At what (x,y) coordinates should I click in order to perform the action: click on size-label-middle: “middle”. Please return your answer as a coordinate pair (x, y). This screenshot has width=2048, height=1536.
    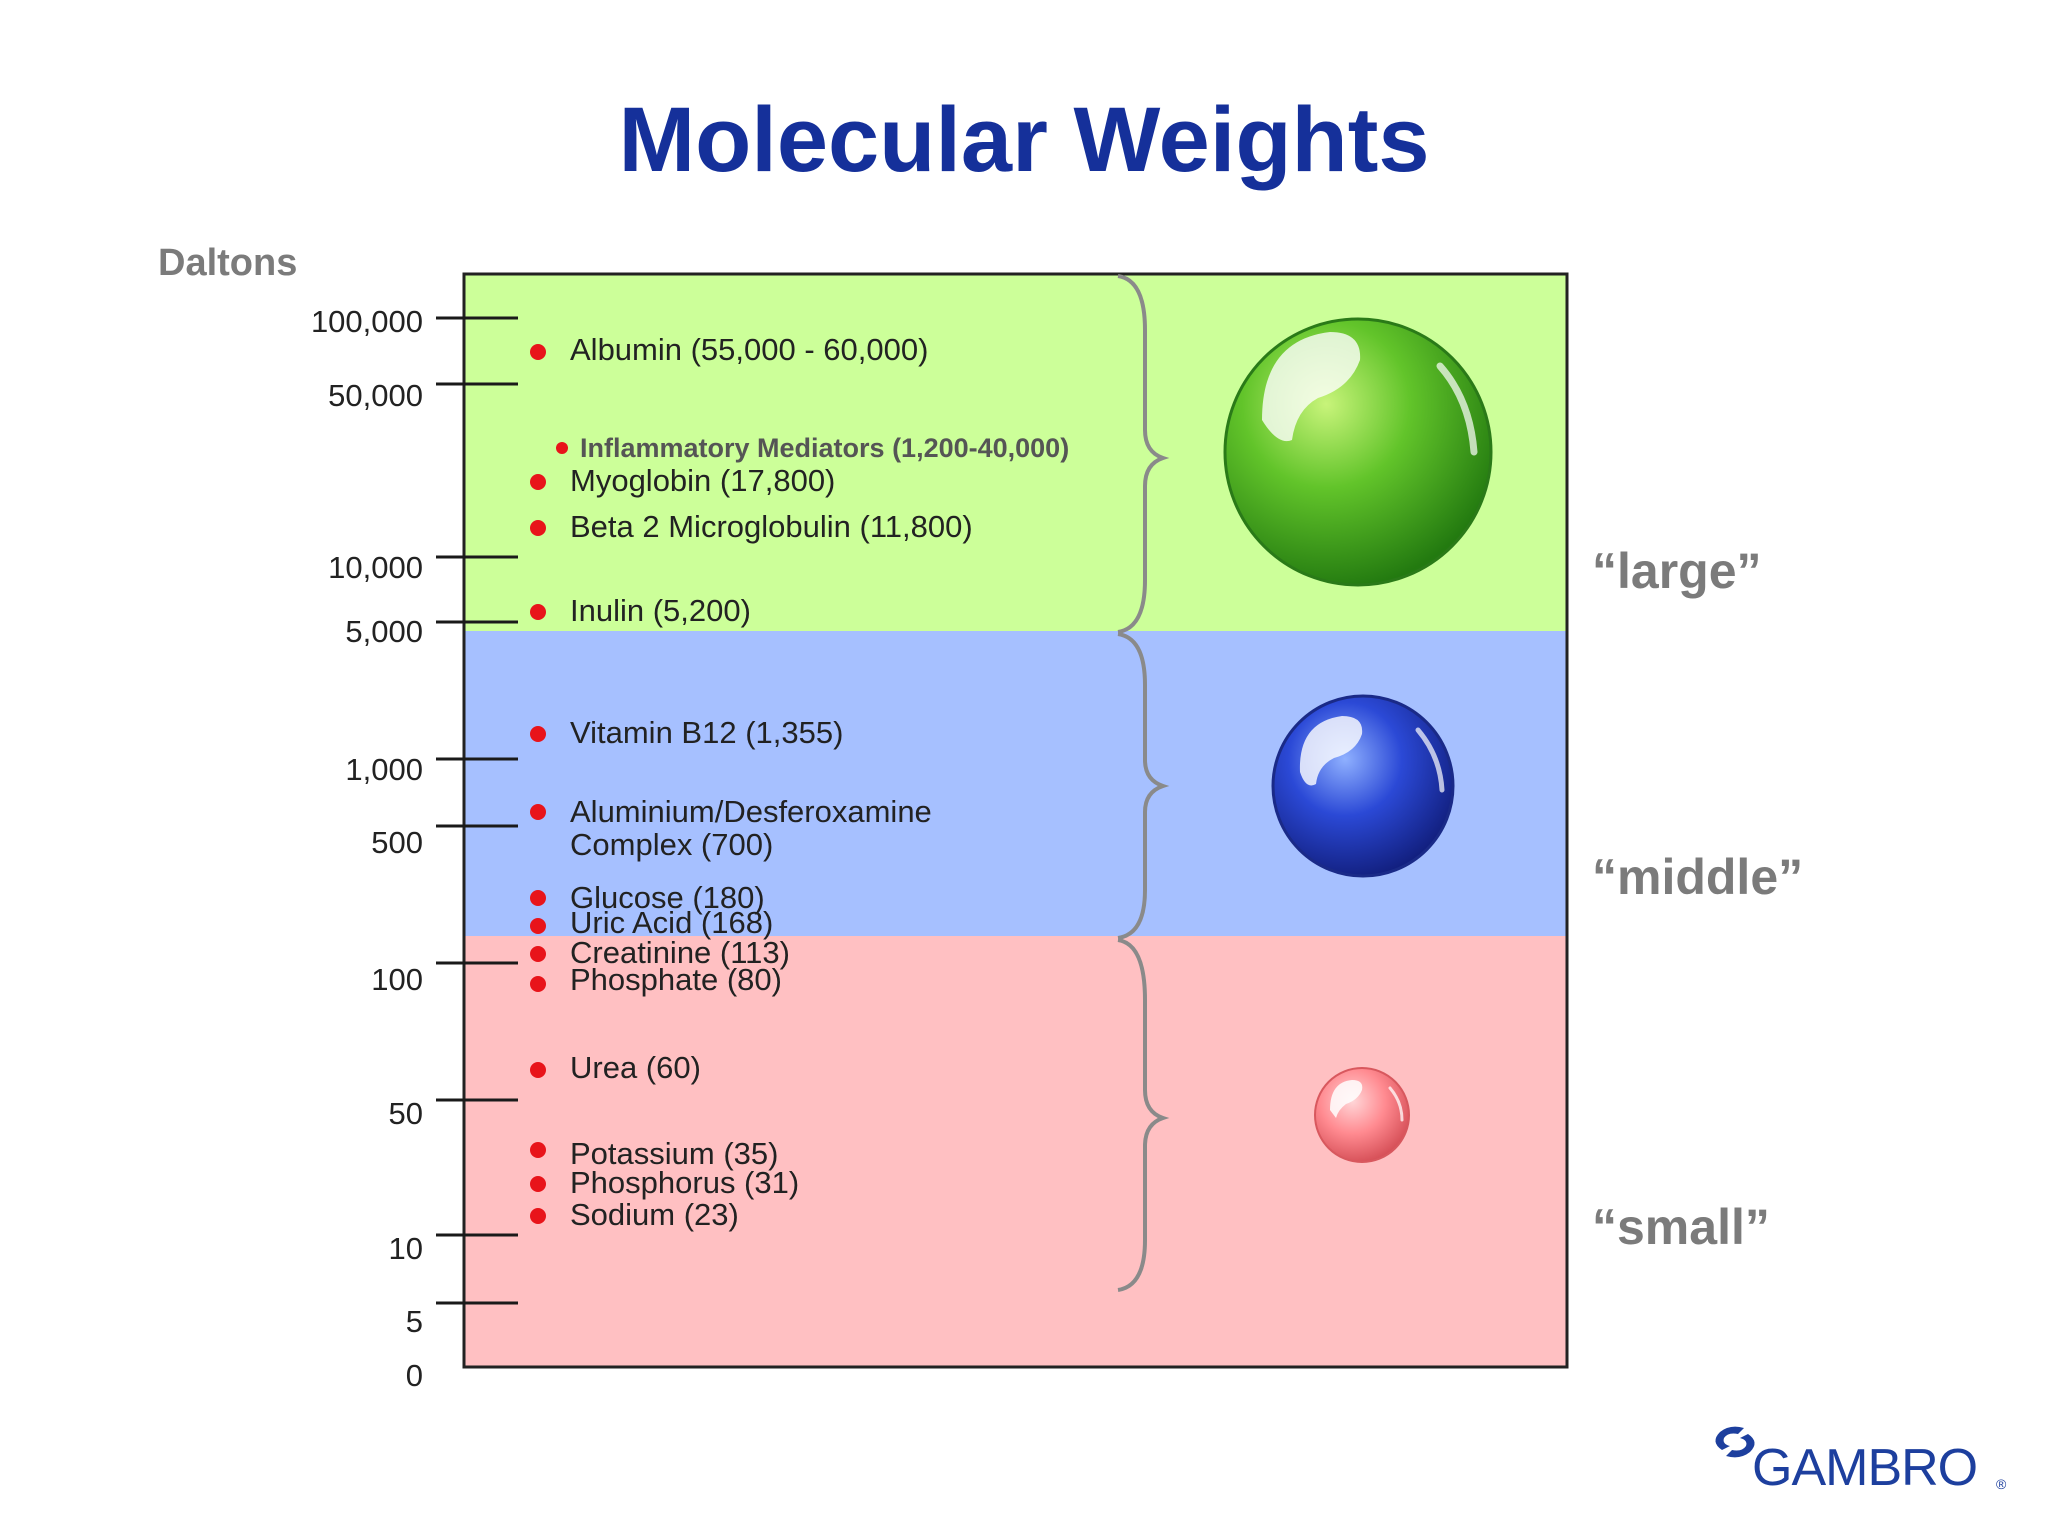
    Looking at the image, I should click on (1698, 877).